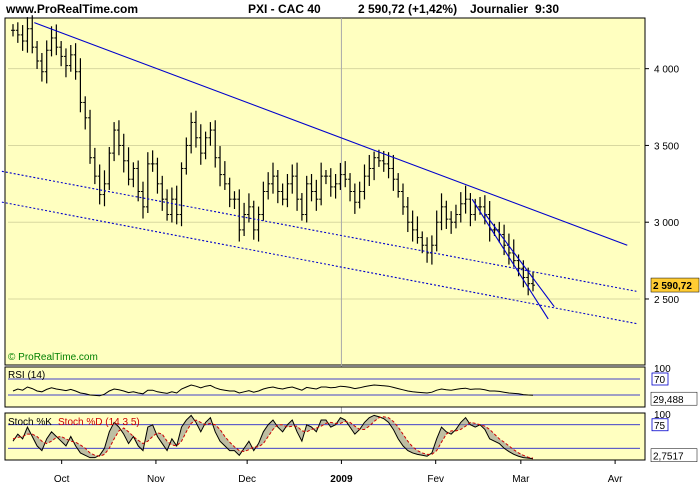  Describe the element at coordinates (26, 375) in the screenshot. I see `rsi-title: RSI (14)` at that location.